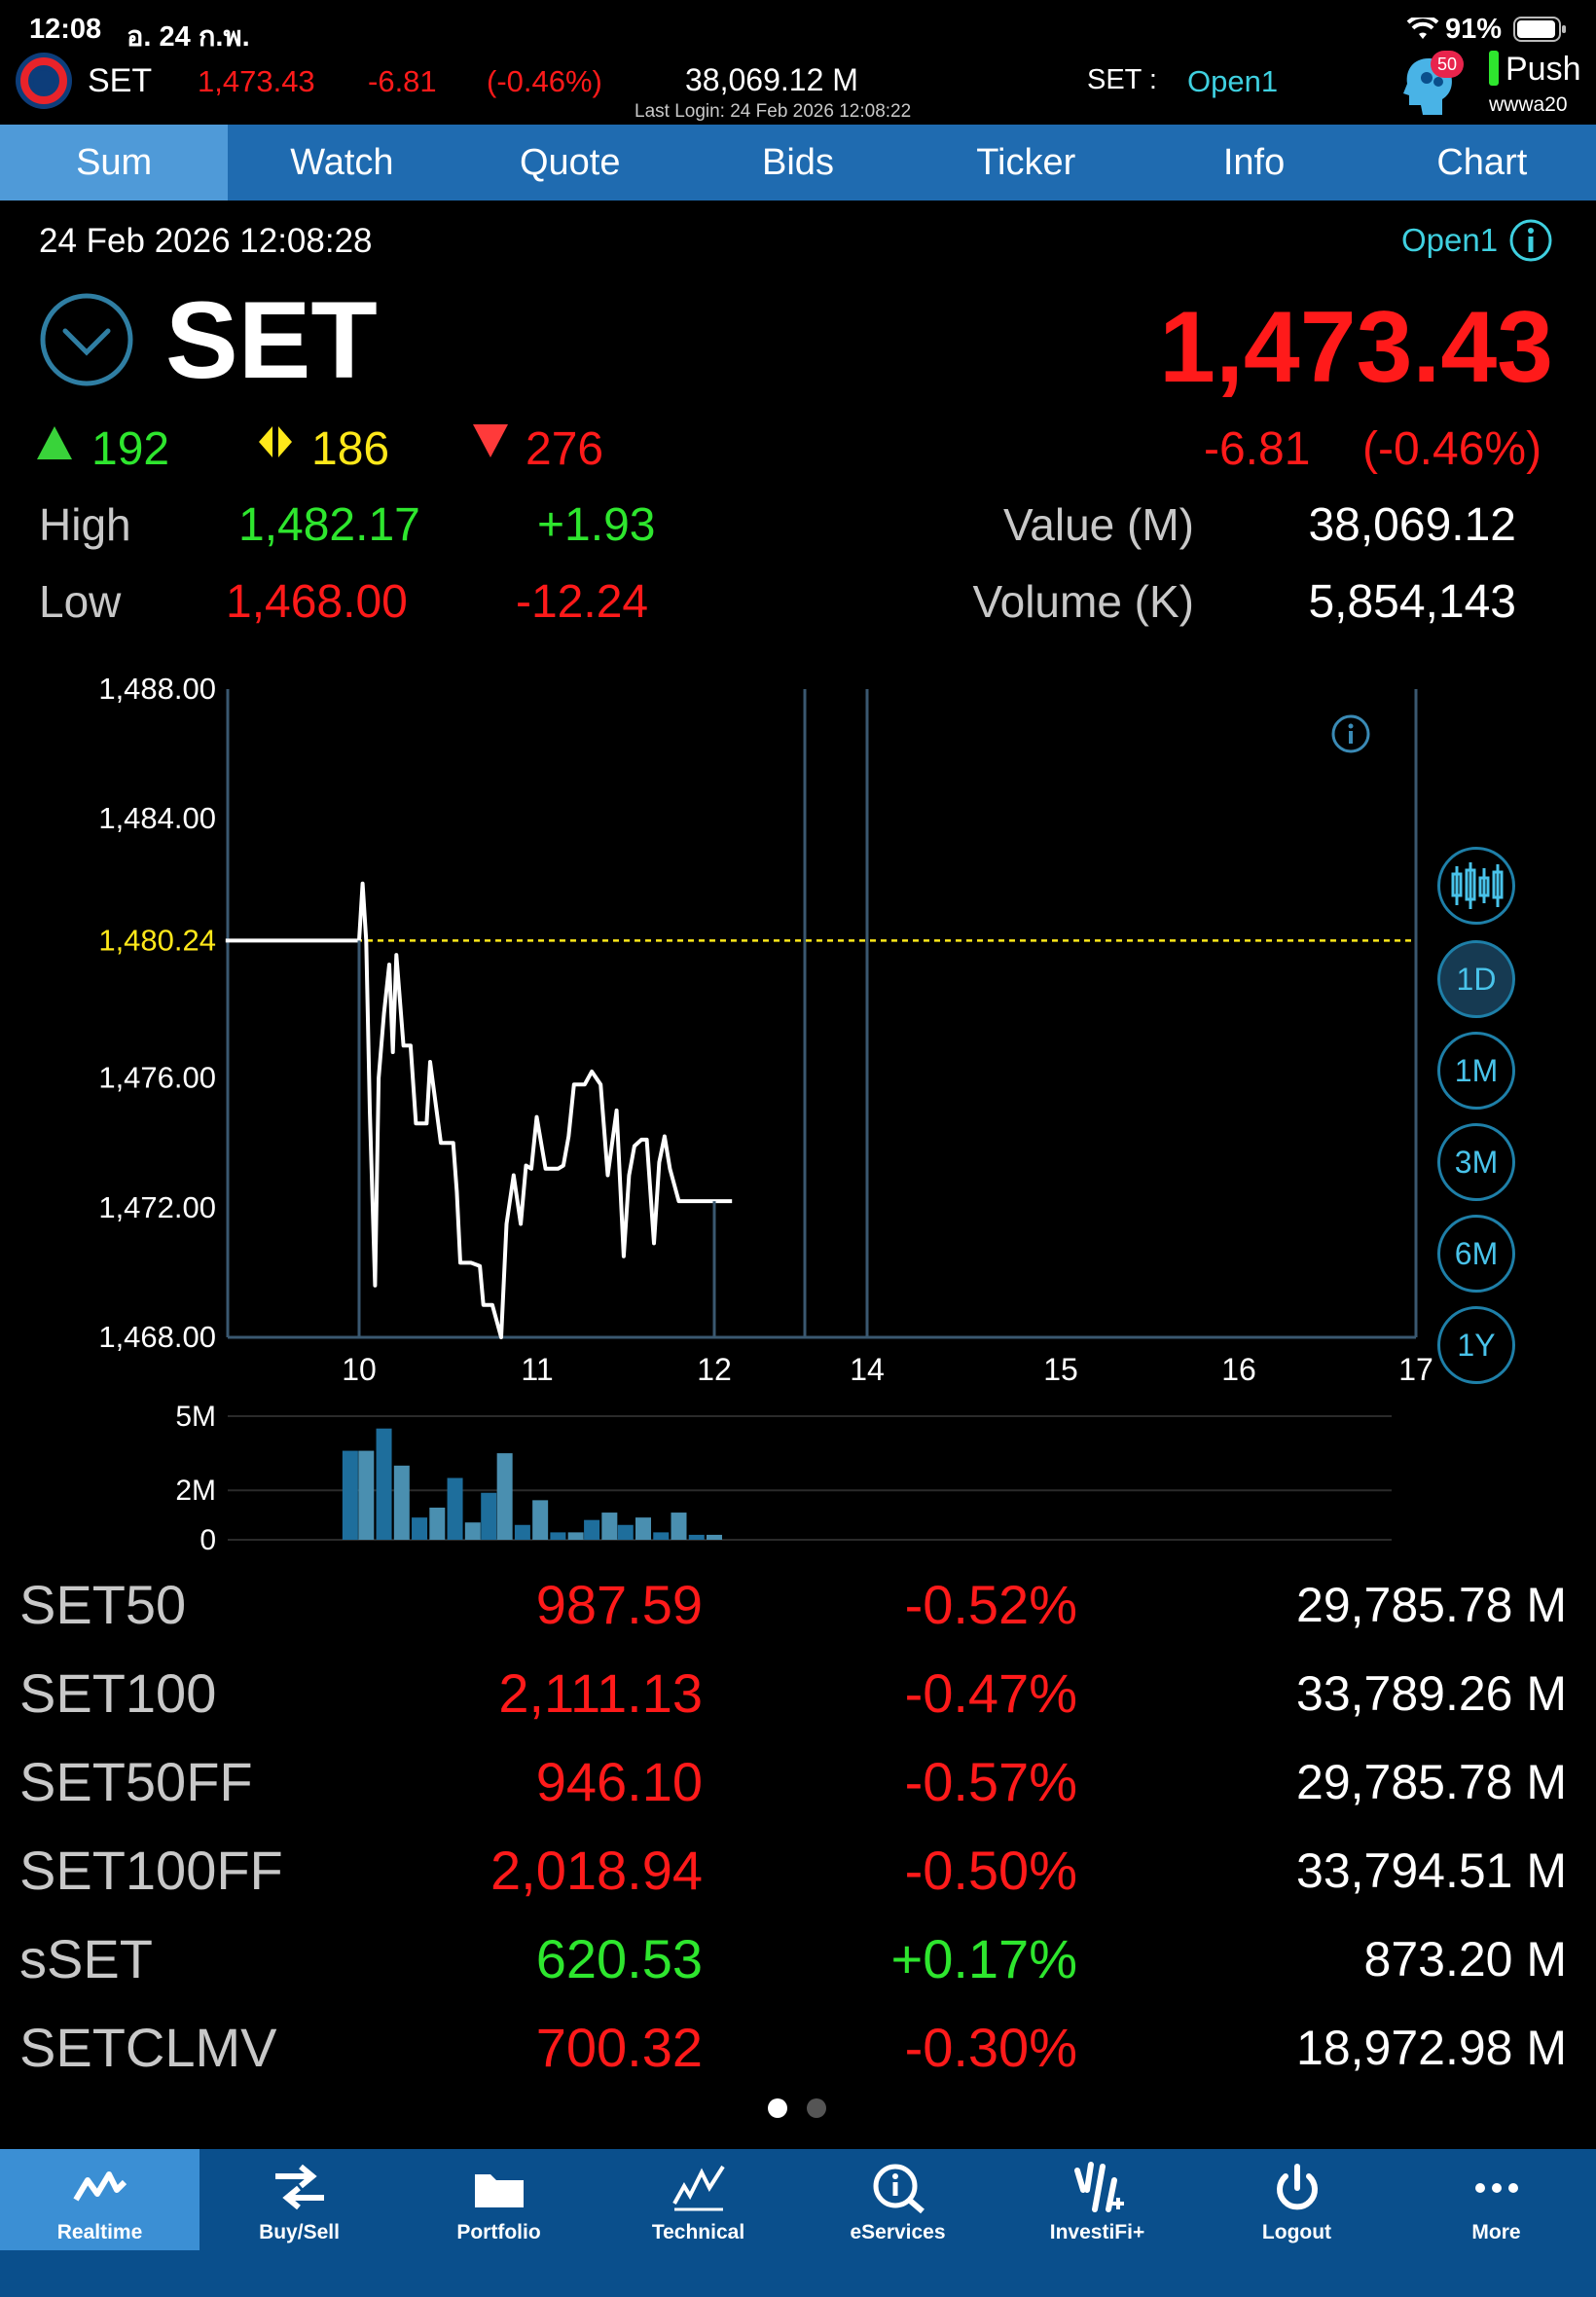 Image resolution: width=1596 pixels, height=2297 pixels. Describe the element at coordinates (783, 1478) in the screenshot. I see `volume-chart: 5M 2M 0` at that location.